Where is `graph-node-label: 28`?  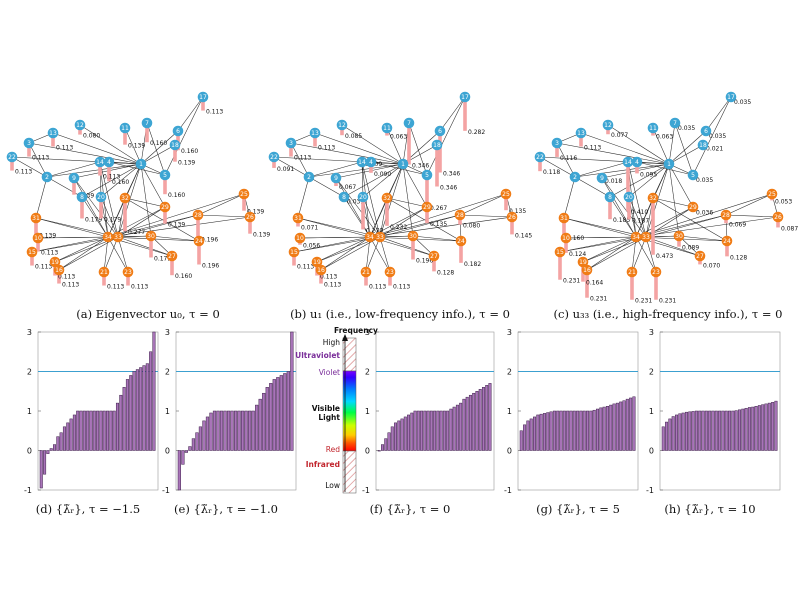 graph-node-label: 28 is located at coordinates (726, 215).